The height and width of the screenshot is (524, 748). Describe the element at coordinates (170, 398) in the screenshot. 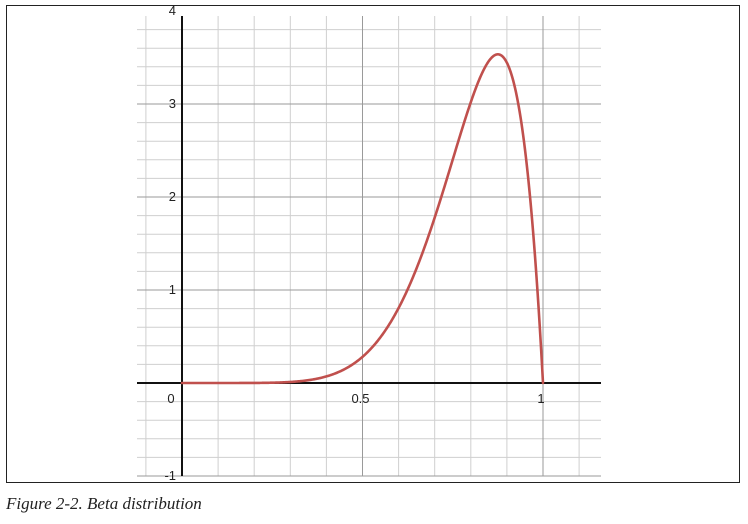

I see `x-tick-label: 0` at that location.